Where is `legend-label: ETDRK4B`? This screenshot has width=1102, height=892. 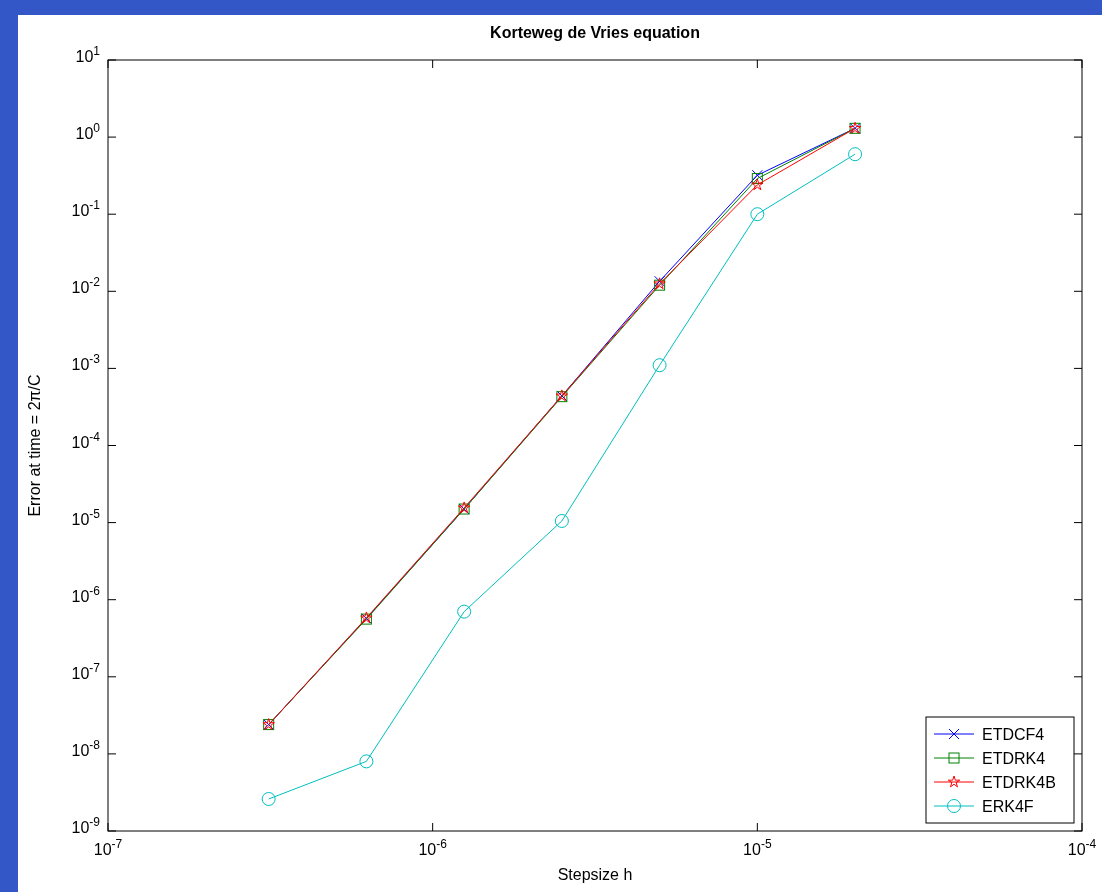 legend-label: ETDRK4B is located at coordinates (1019, 782).